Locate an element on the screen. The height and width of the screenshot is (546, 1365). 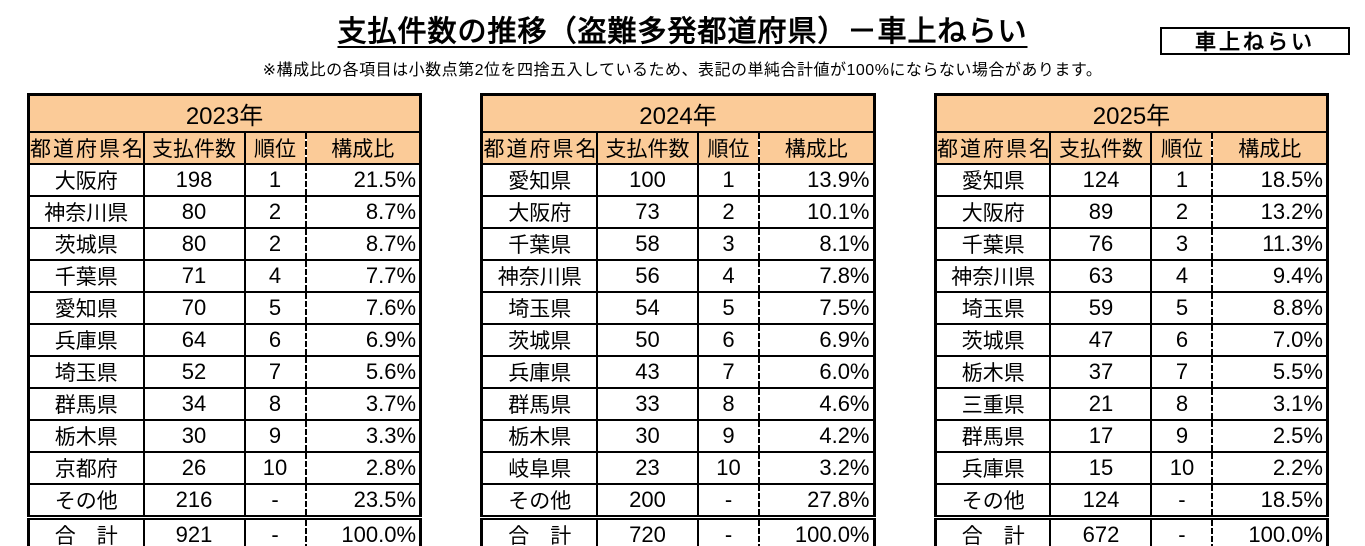
rank-cell: 6 is located at coordinates (275, 340).